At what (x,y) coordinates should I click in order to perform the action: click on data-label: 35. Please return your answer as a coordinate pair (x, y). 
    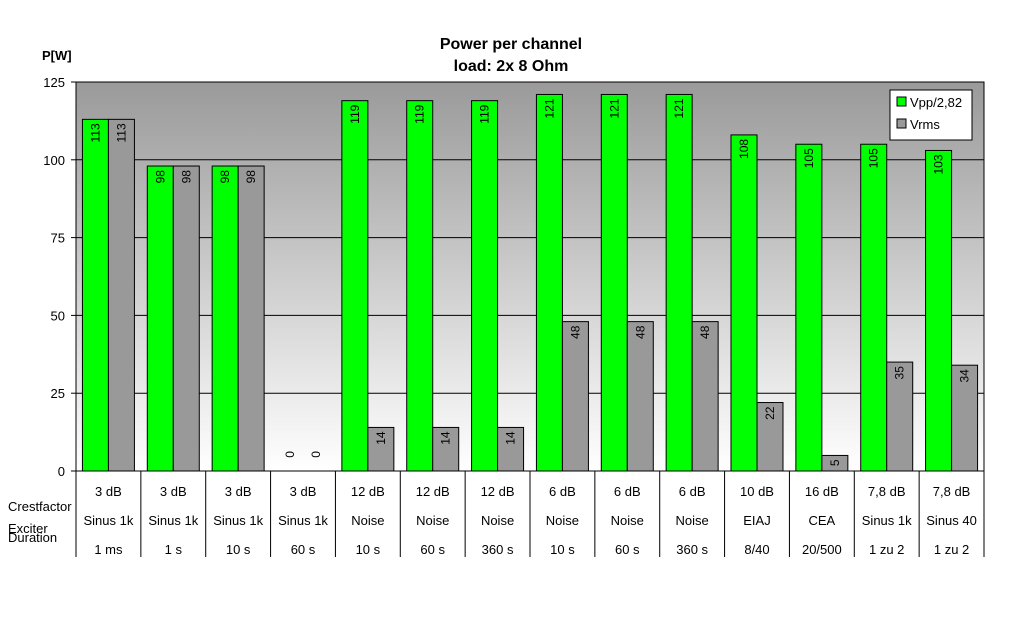
    Looking at the image, I should click on (900, 373).